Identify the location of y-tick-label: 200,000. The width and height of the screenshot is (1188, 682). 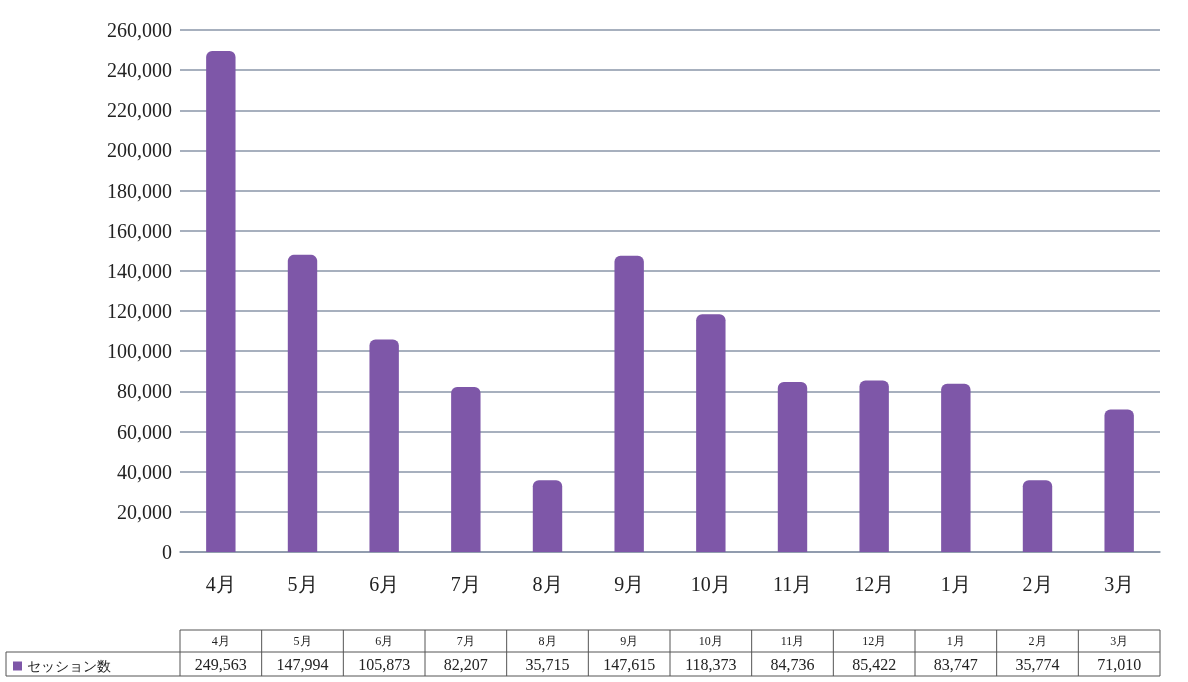
(139, 150).